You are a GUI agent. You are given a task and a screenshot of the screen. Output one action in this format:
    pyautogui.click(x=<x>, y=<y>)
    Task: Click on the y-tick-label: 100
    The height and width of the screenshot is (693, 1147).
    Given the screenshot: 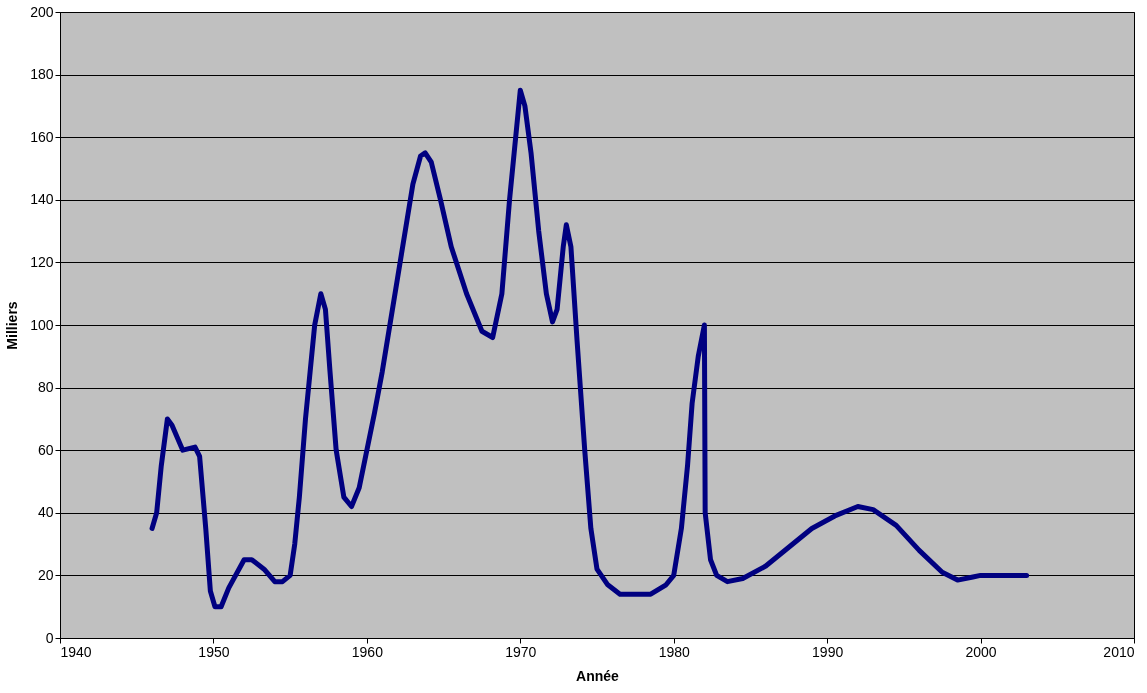 What is the action you would take?
    pyautogui.click(x=42, y=324)
    